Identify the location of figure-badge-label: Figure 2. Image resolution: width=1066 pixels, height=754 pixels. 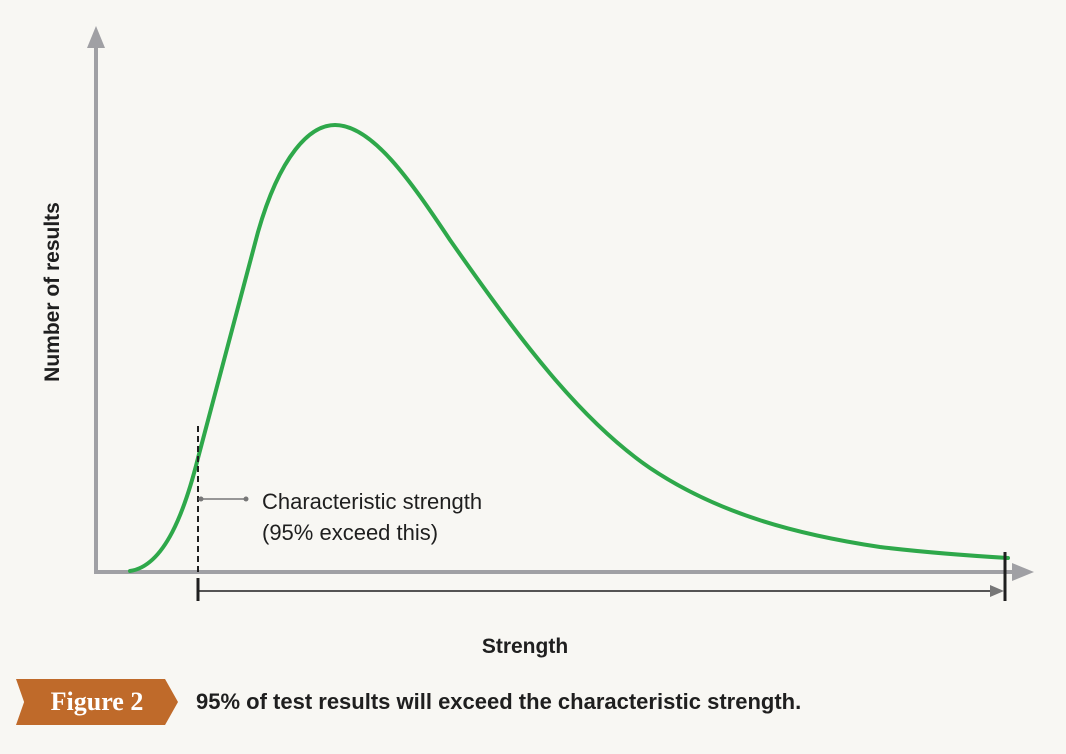
(97, 701).